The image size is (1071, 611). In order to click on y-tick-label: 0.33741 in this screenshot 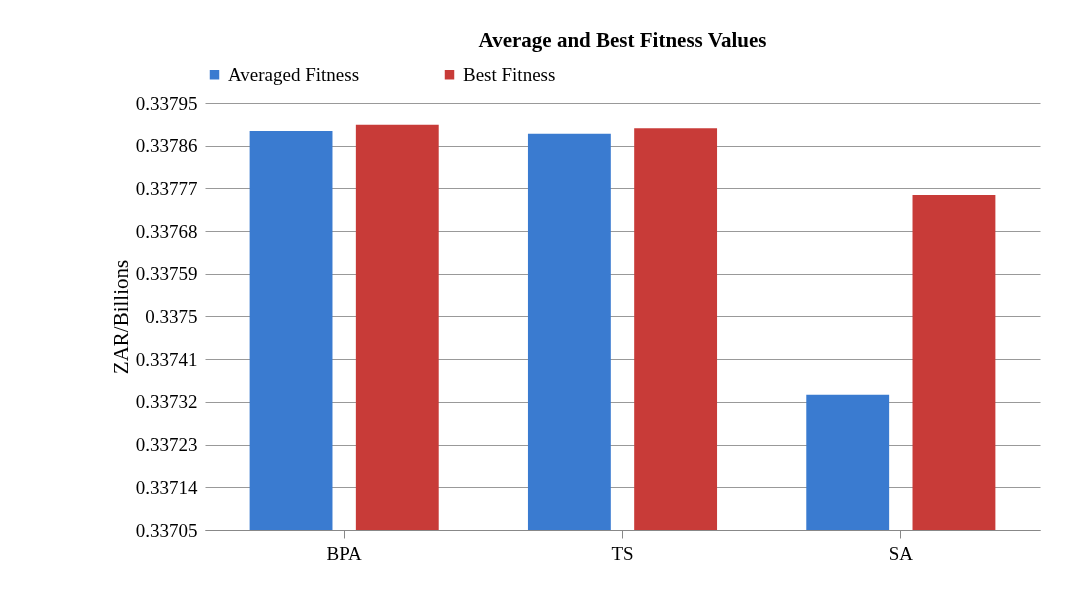, I will do `click(166, 359)`.